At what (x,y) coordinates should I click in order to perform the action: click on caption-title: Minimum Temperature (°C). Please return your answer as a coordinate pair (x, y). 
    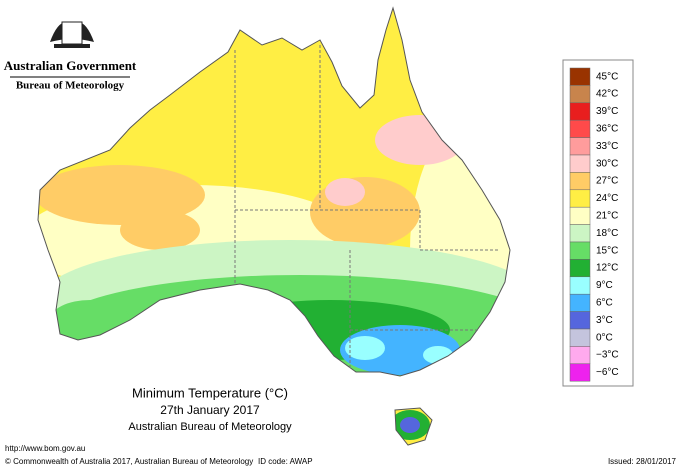
    Looking at the image, I should click on (210, 392).